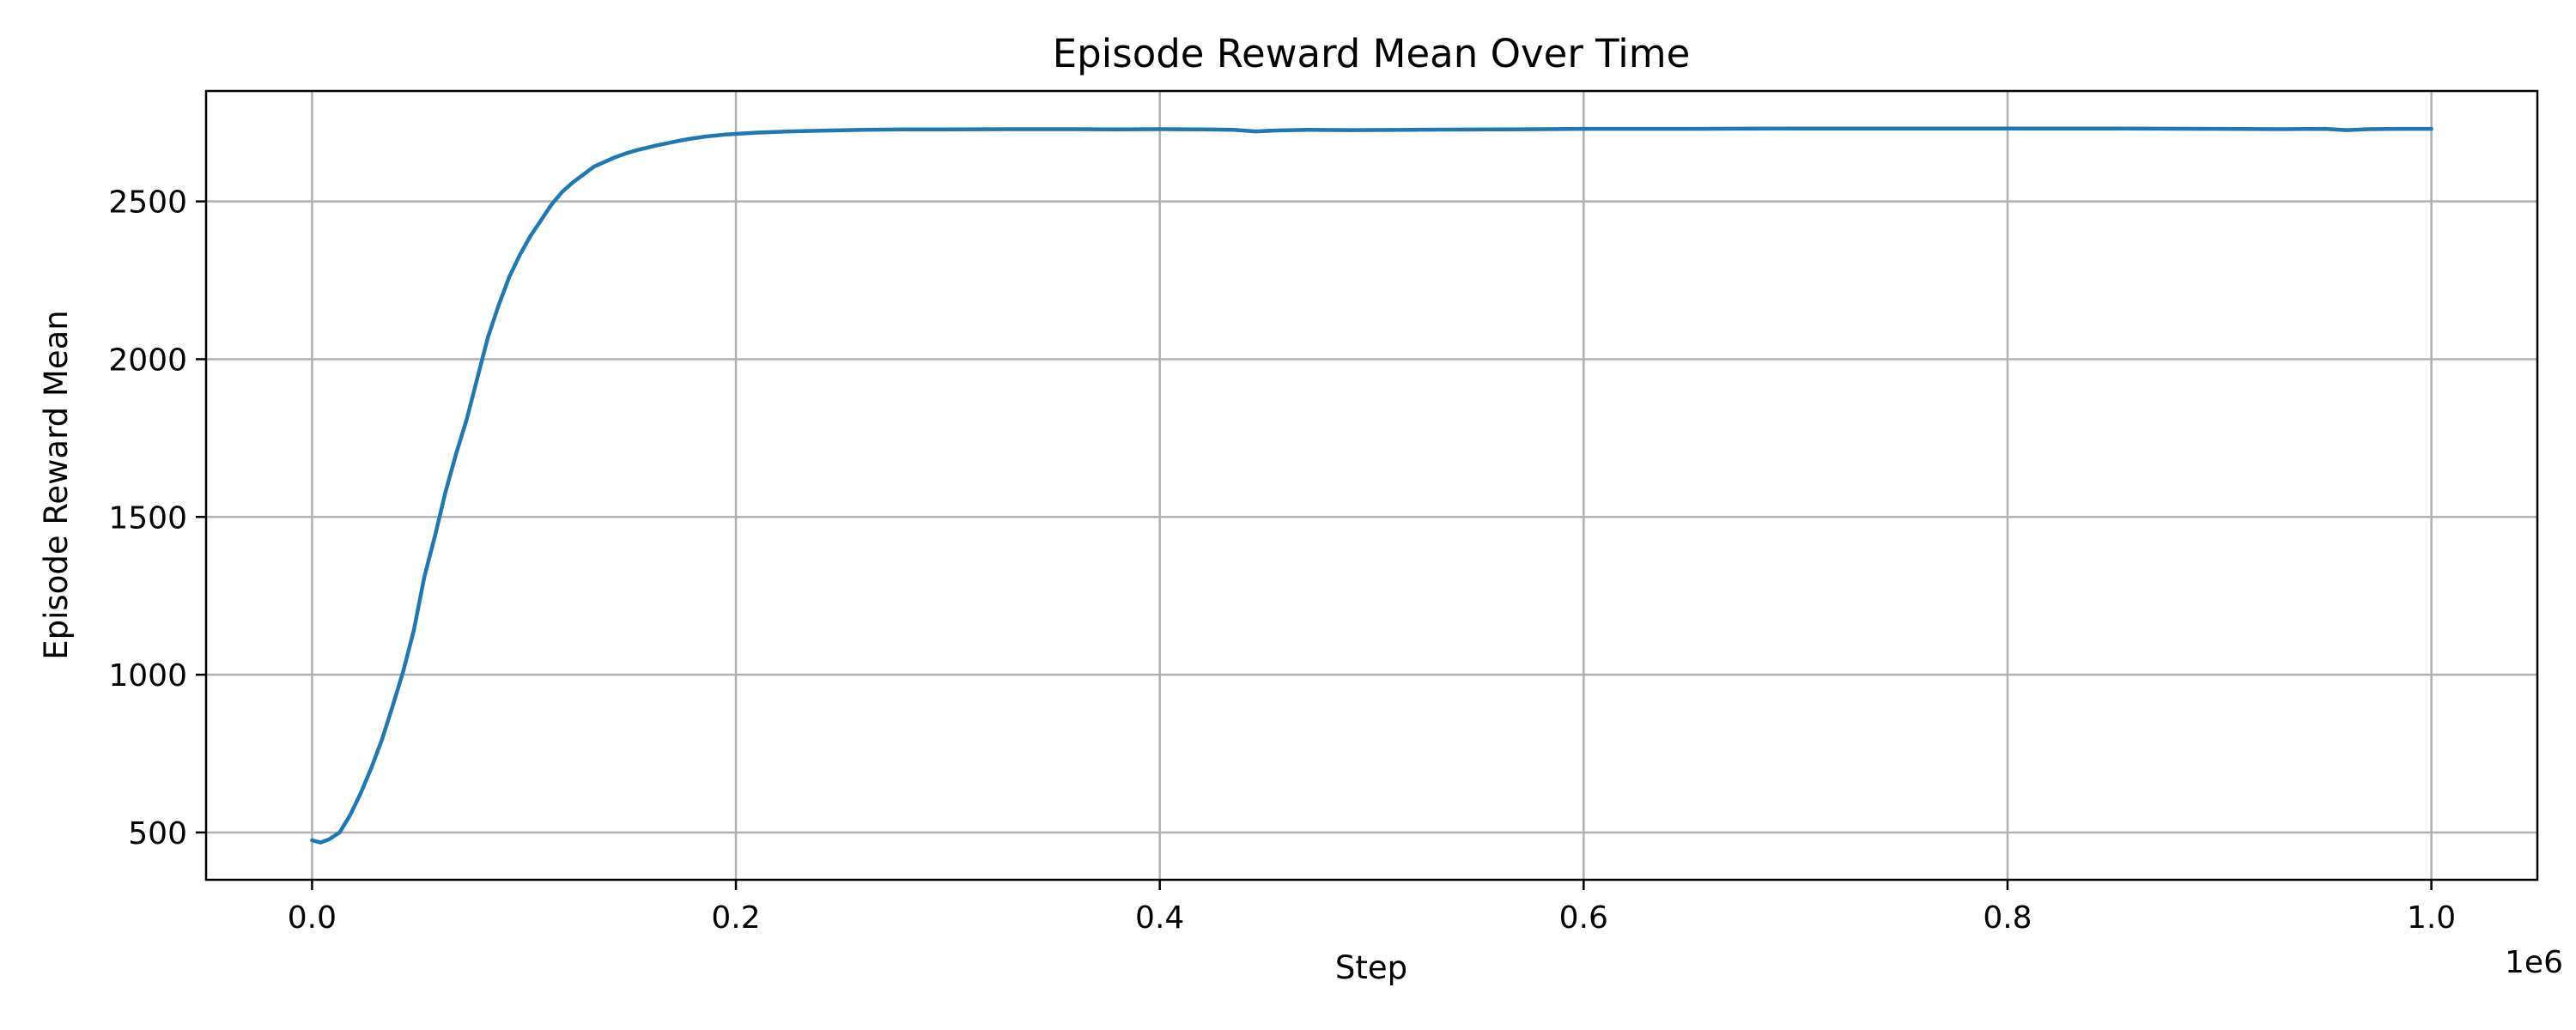  Describe the element at coordinates (148, 203) in the screenshot. I see `y-tick-label: 2500` at that location.